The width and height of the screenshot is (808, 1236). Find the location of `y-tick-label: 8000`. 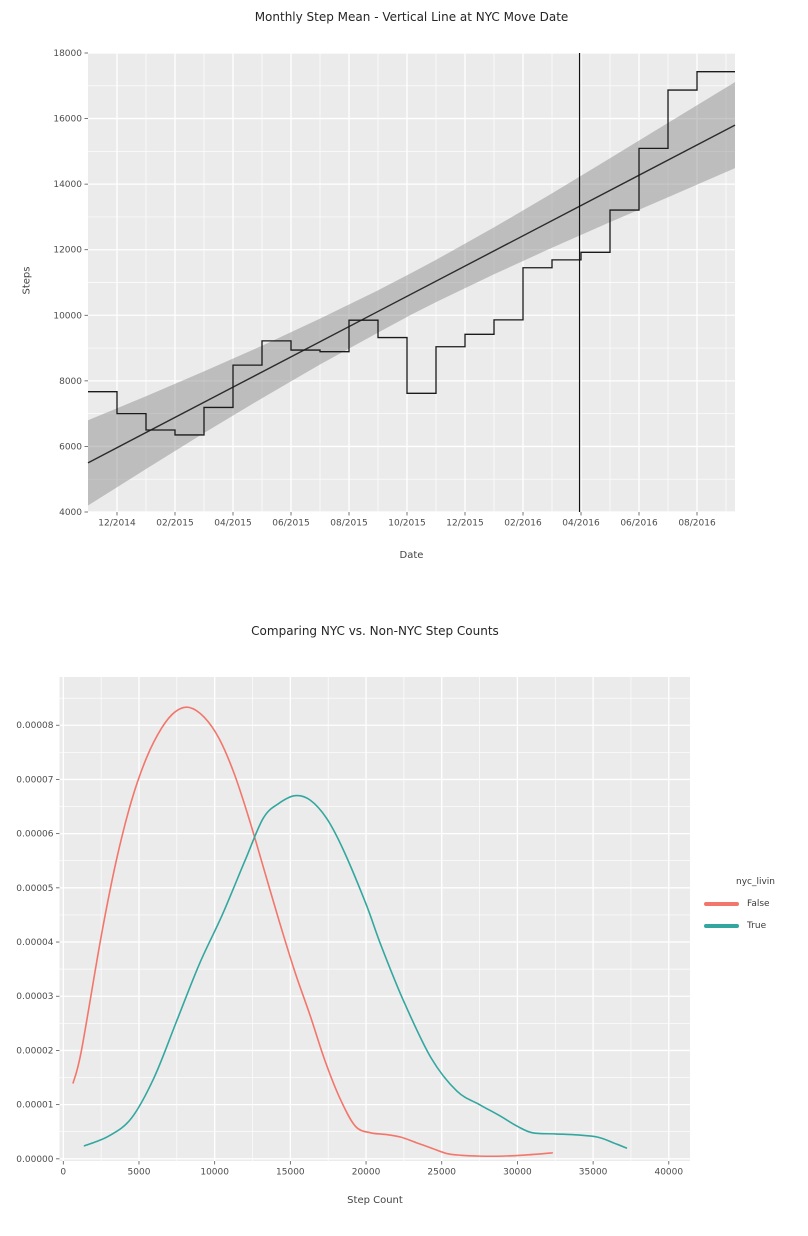

y-tick-label: 8000 is located at coordinates (70, 382).